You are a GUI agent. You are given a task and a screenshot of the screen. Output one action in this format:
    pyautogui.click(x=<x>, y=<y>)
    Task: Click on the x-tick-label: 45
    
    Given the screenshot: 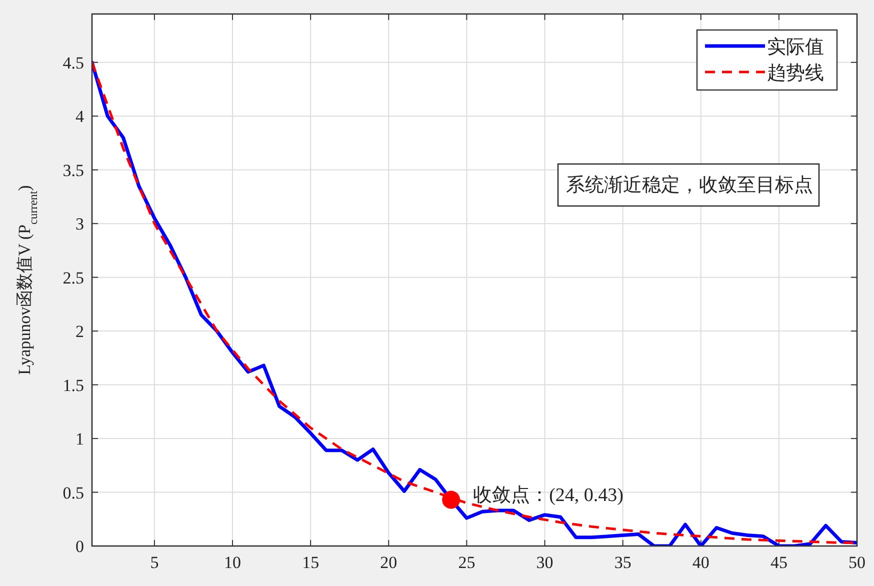 What is the action you would take?
    pyautogui.click(x=779, y=562)
    